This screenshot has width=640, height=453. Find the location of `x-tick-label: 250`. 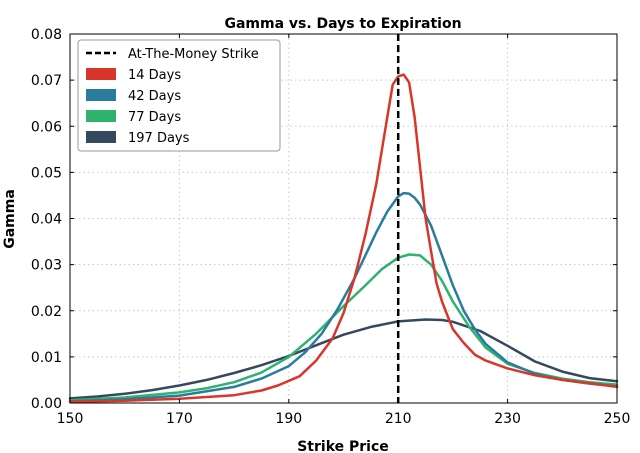

x-tick-label: 250 is located at coordinates (617, 419).